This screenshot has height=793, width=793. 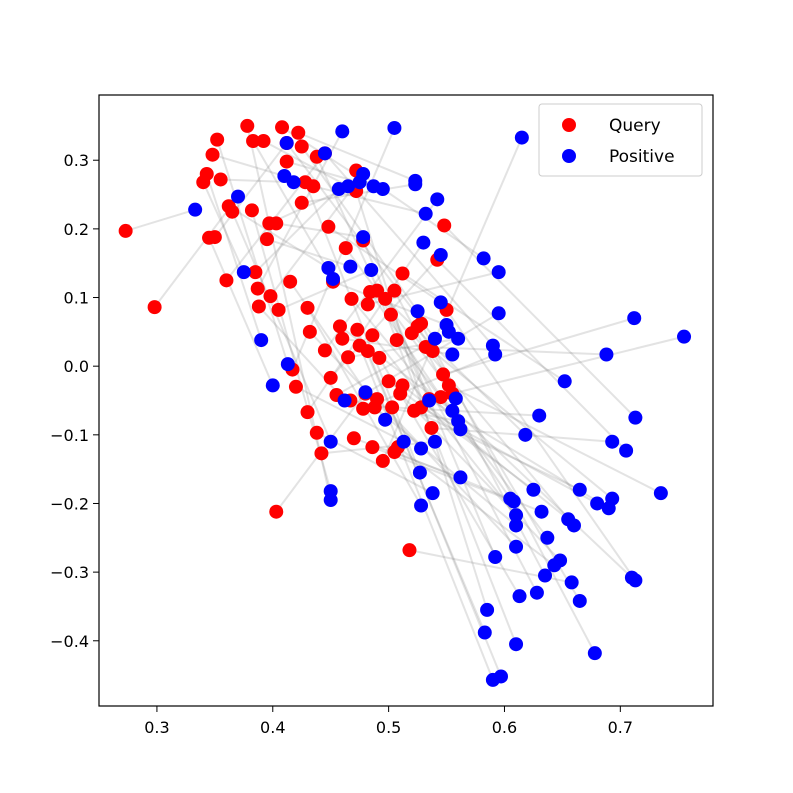 I want to click on legend-label-positive: Positive, so click(x=642, y=157).